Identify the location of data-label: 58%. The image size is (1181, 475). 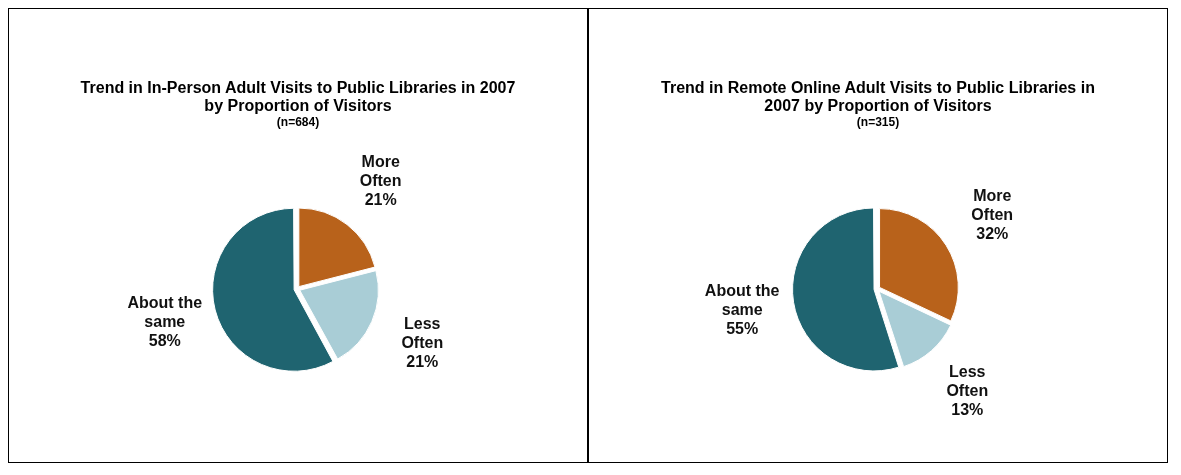
(164, 341).